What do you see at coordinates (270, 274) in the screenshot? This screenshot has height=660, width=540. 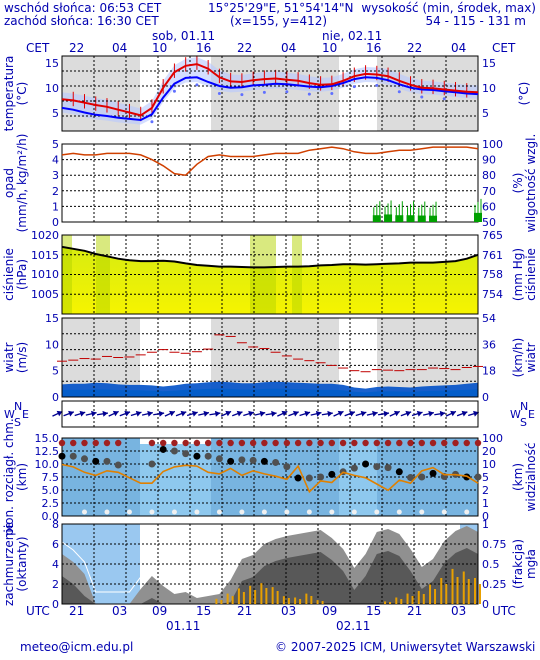 I see `pressure-border` at bounding box center [270, 274].